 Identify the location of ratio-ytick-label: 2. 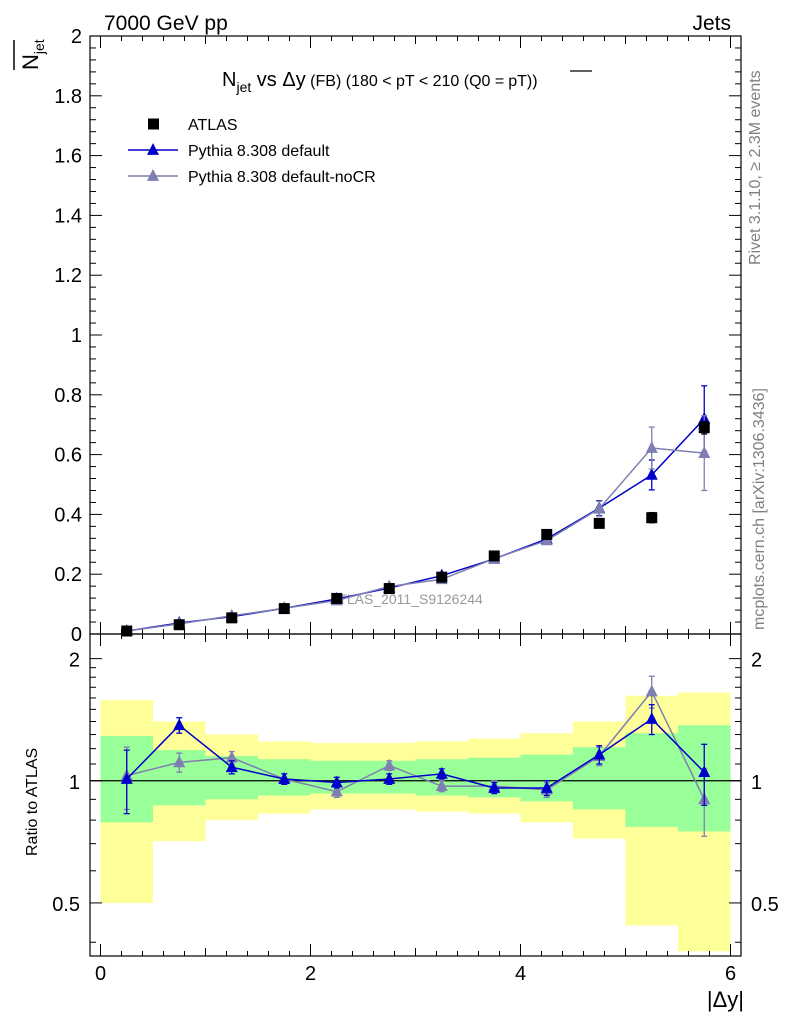
(74, 661).